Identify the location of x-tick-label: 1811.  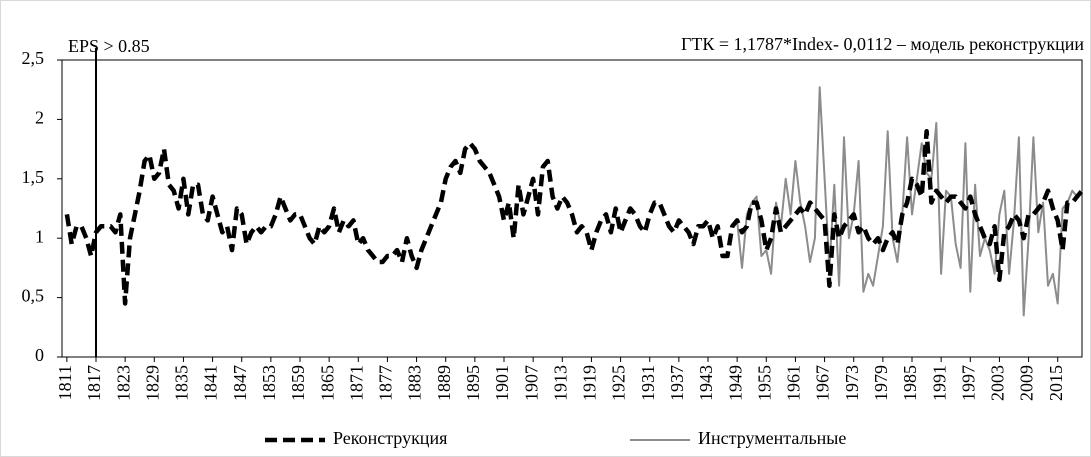
(65, 382).